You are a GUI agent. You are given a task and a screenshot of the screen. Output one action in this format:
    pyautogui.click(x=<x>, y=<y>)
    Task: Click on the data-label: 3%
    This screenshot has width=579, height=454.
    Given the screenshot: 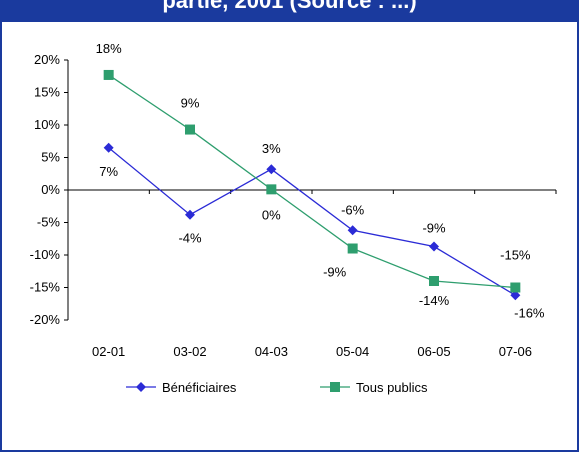 What is the action you would take?
    pyautogui.click(x=271, y=148)
    